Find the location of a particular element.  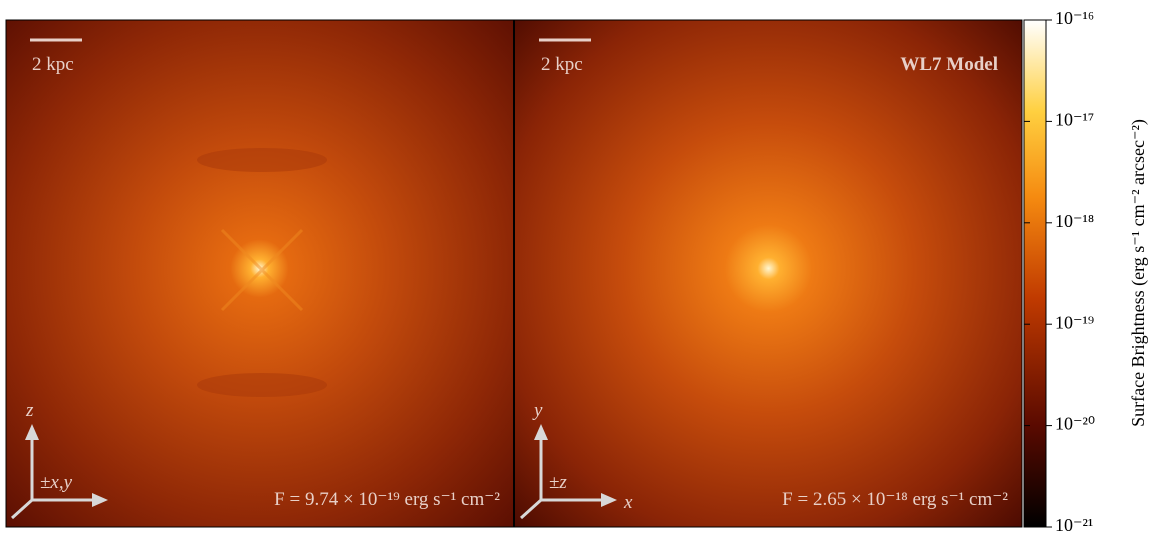

tick-label: 10⁻¹⁶ is located at coordinates (1074, 18).